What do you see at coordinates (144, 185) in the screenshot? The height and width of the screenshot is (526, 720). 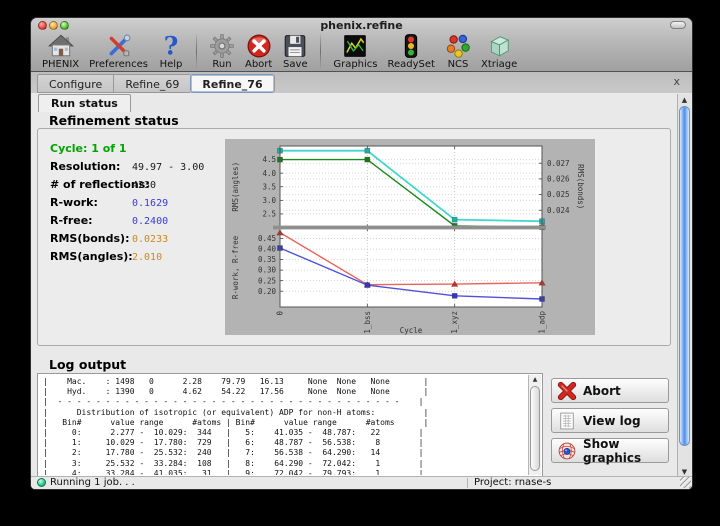 I see `stat-value: 4230` at bounding box center [144, 185].